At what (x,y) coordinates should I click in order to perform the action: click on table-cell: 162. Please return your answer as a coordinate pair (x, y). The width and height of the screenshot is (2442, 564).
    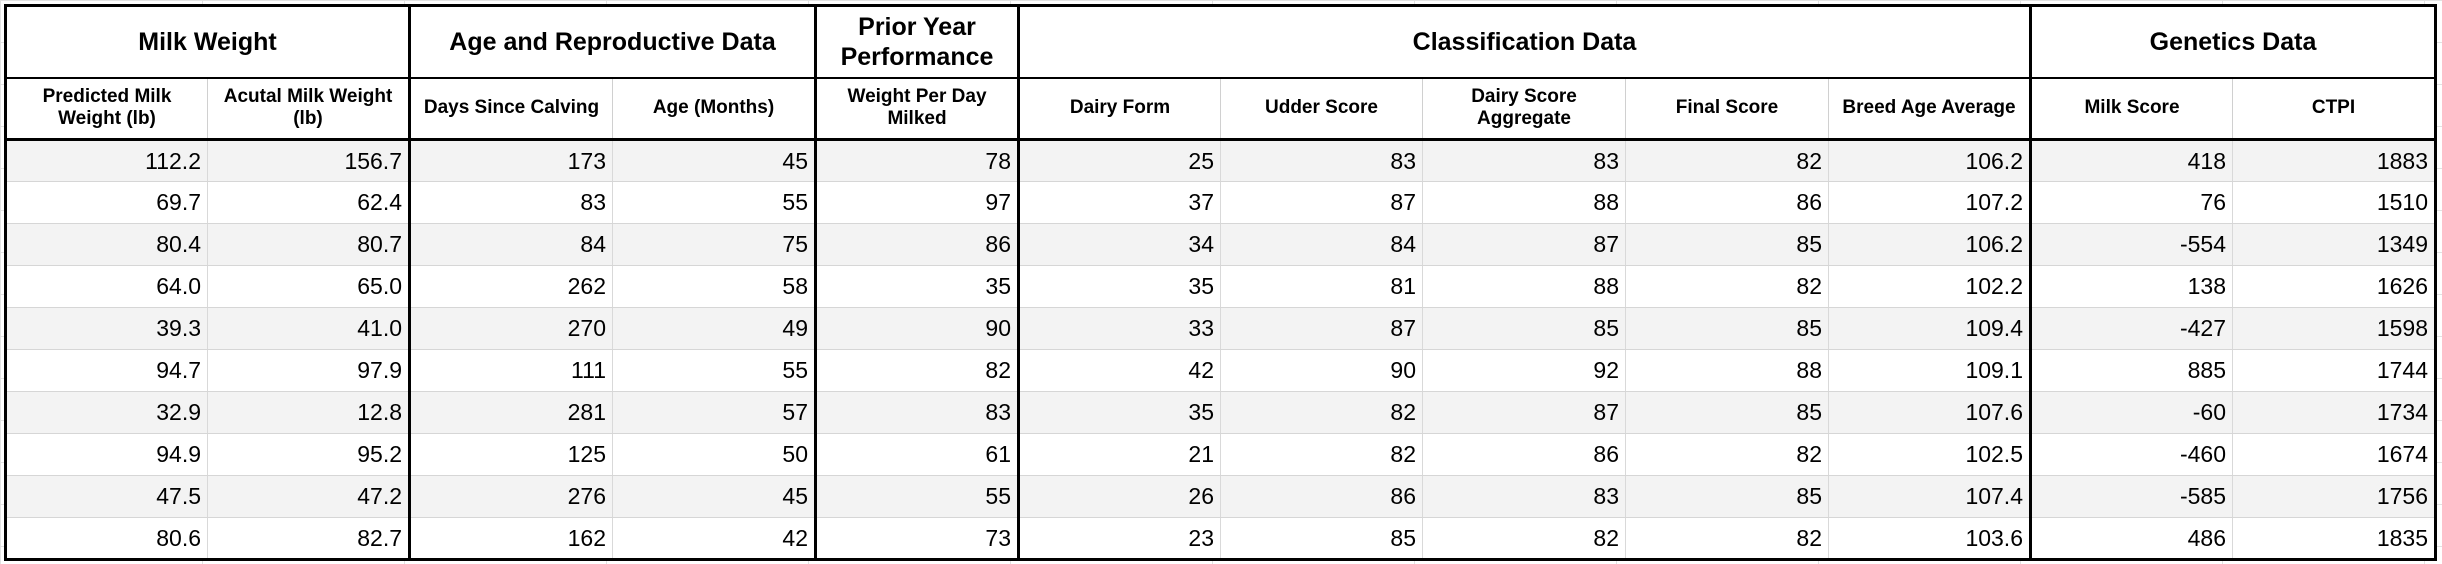
    Looking at the image, I should click on (510, 538).